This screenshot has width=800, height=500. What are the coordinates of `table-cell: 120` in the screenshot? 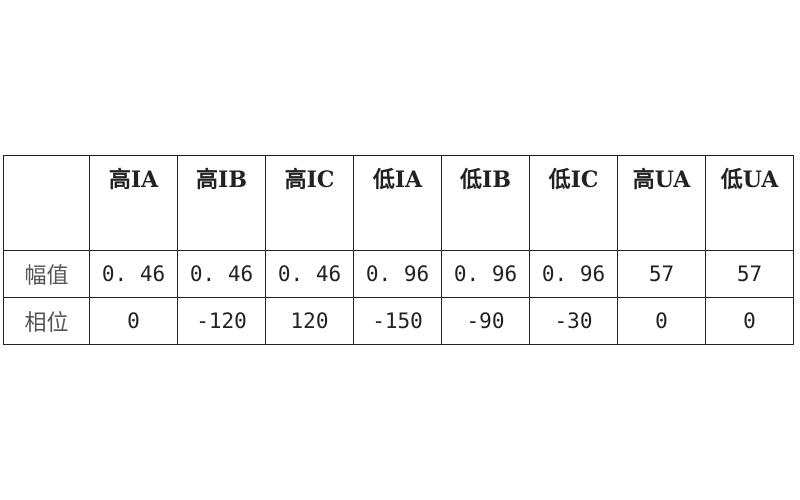 It's located at (309, 321).